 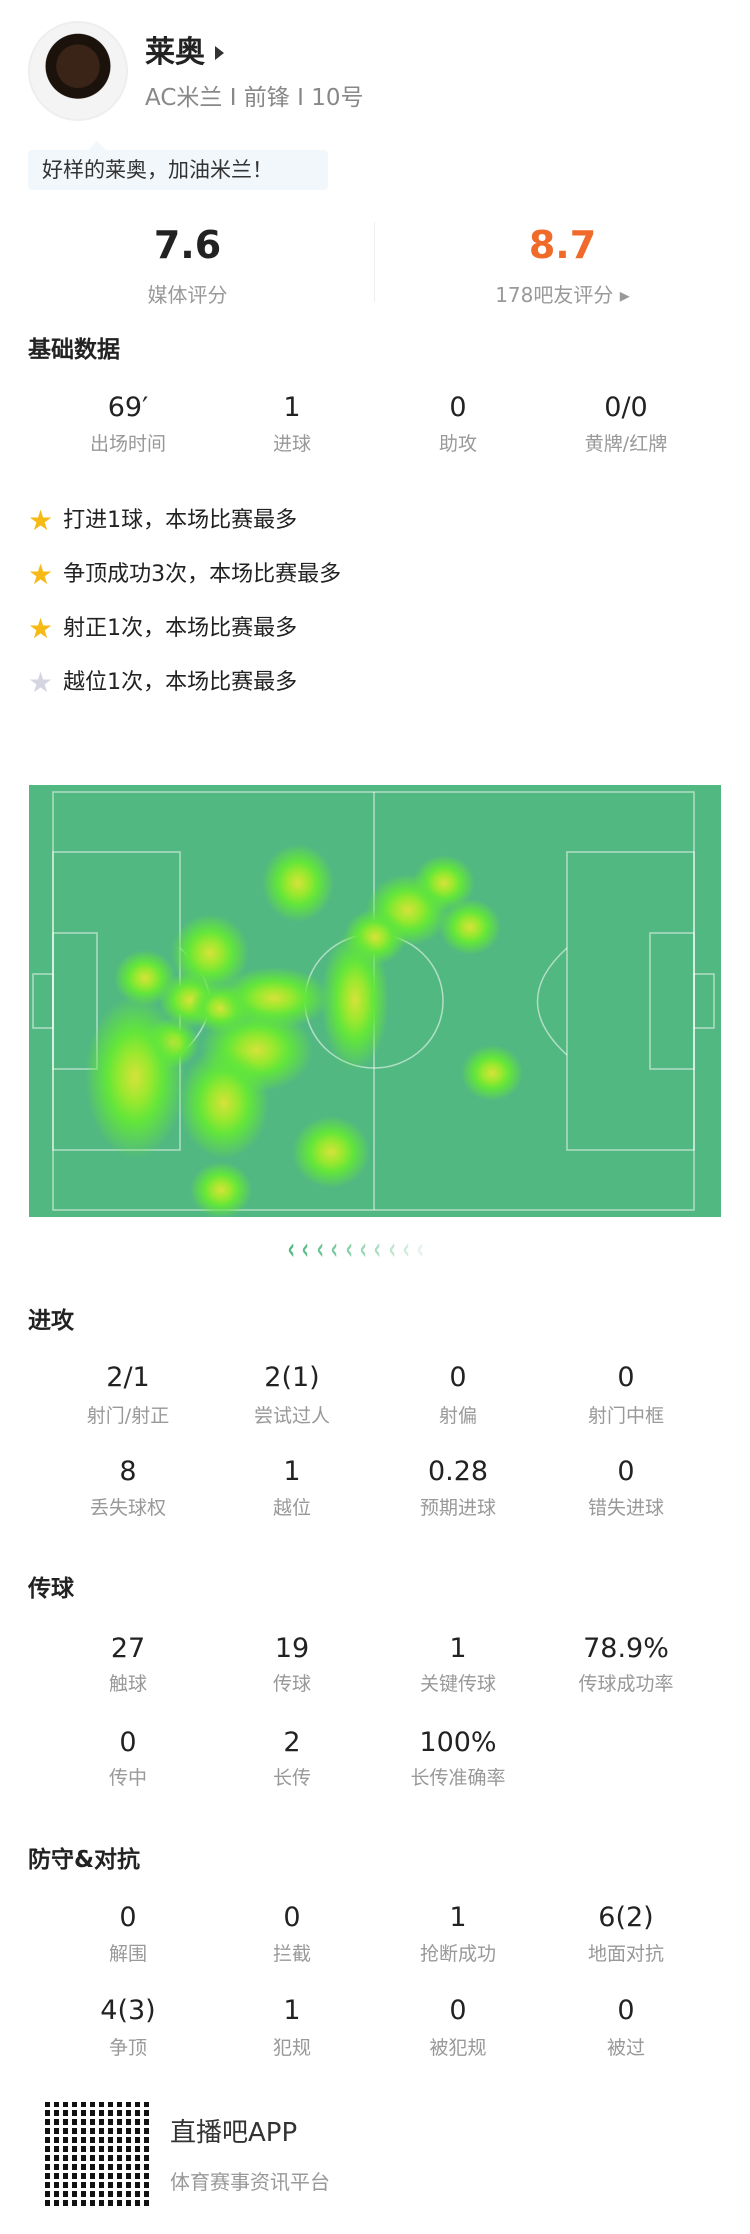 I want to click on highlight-text: 打进1球，本场比赛最多, so click(x=180, y=520).